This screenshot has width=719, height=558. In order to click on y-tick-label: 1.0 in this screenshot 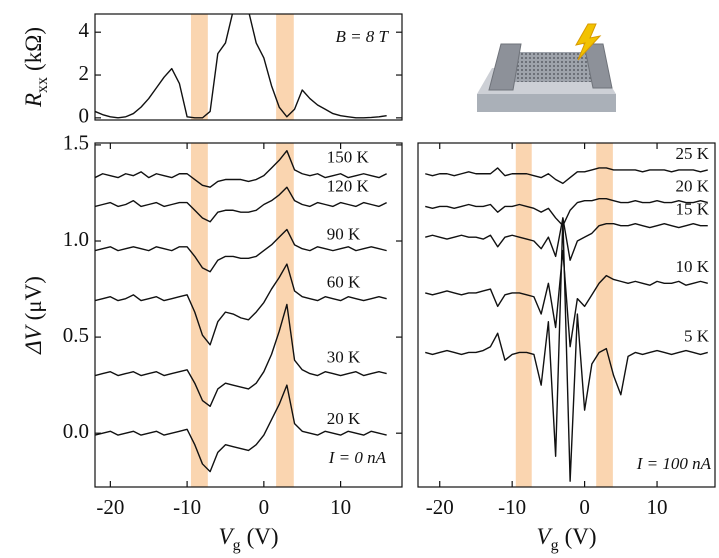, I will do `click(76, 239)`.